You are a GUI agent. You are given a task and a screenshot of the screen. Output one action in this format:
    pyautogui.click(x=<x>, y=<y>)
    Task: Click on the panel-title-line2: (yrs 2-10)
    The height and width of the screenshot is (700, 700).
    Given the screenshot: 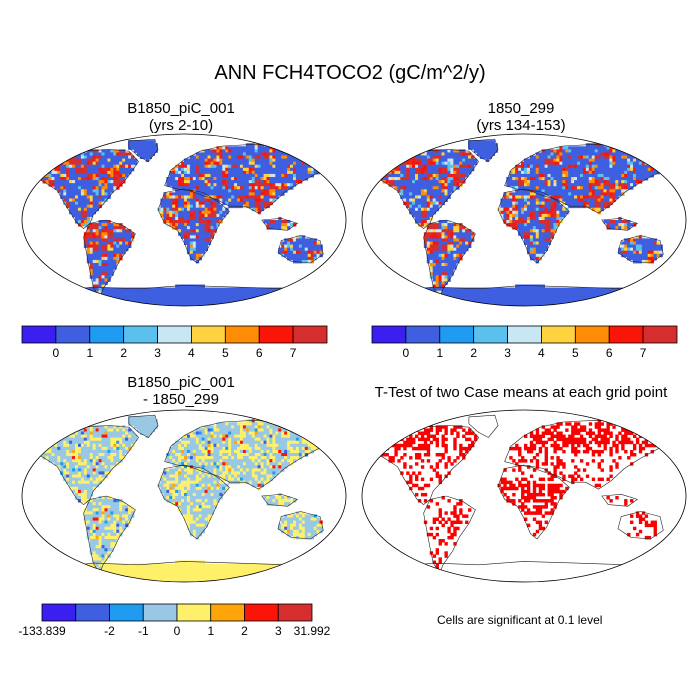 What is the action you would take?
    pyautogui.click(x=181, y=125)
    